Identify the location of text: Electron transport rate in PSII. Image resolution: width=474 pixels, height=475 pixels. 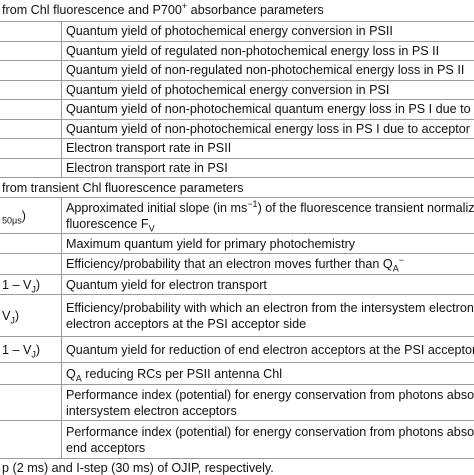
(149, 148).